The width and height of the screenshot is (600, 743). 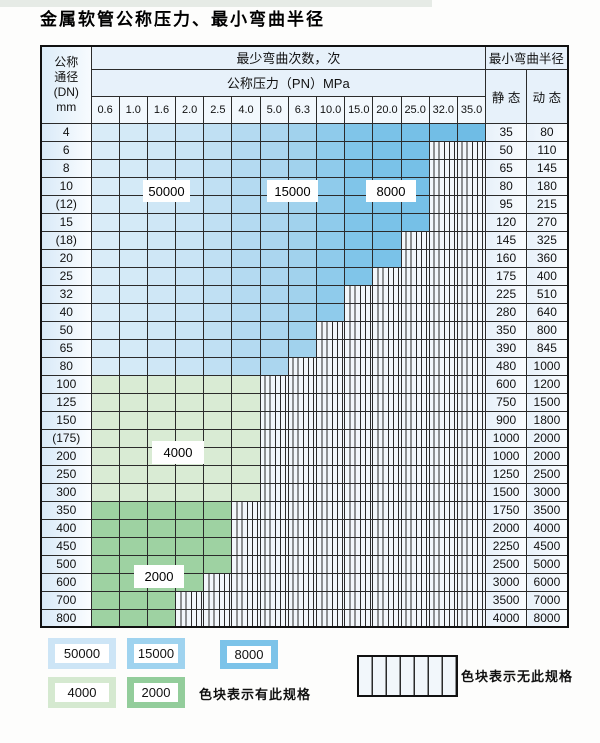 What do you see at coordinates (506, 546) in the screenshot?
I see `static-radius-cell: 2250` at bounding box center [506, 546].